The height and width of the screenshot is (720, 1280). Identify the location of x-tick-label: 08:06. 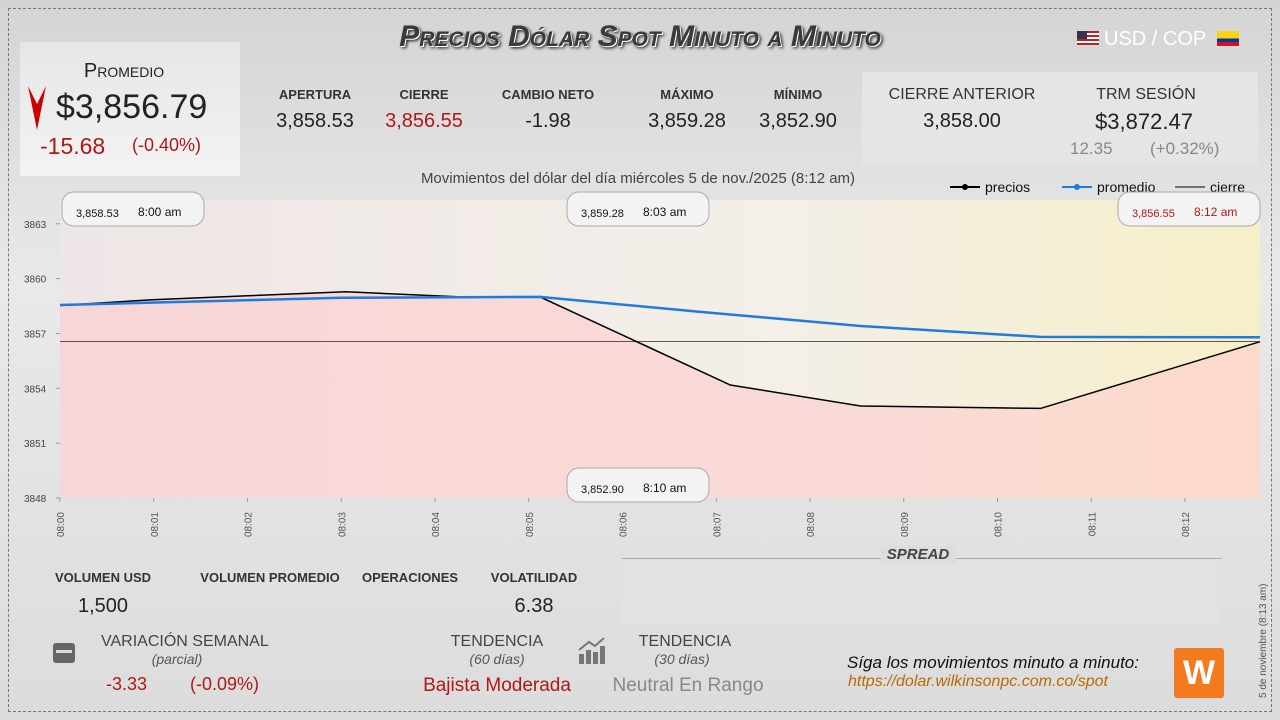
(624, 524).